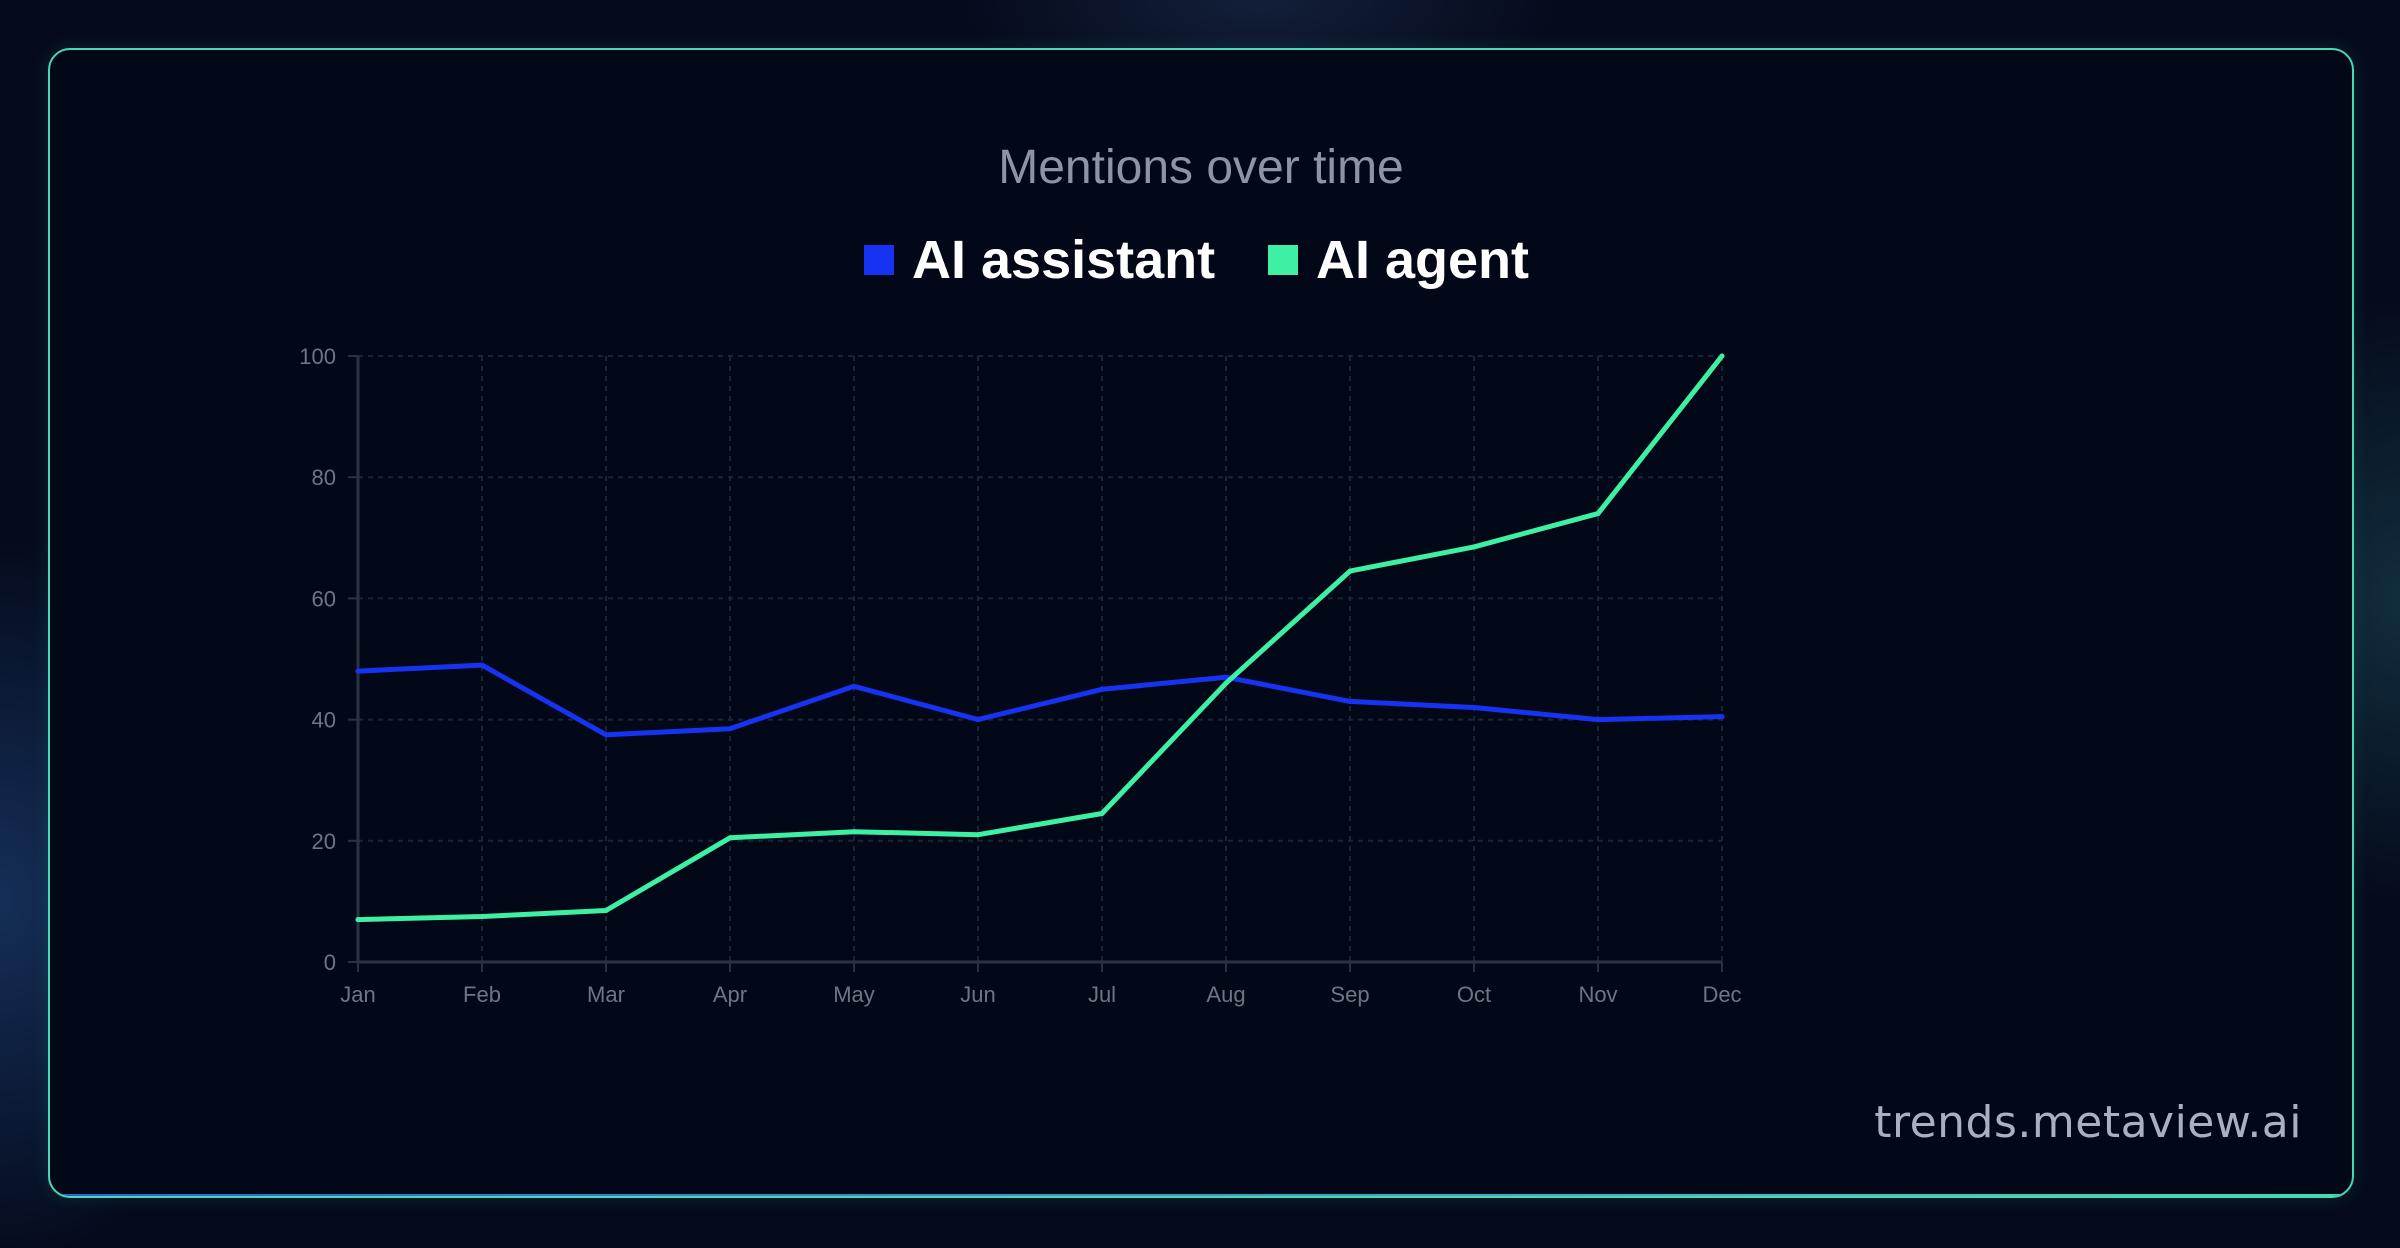 This screenshot has height=1248, width=2400. What do you see at coordinates (482, 994) in the screenshot?
I see `x-tick-label-1: Feb` at bounding box center [482, 994].